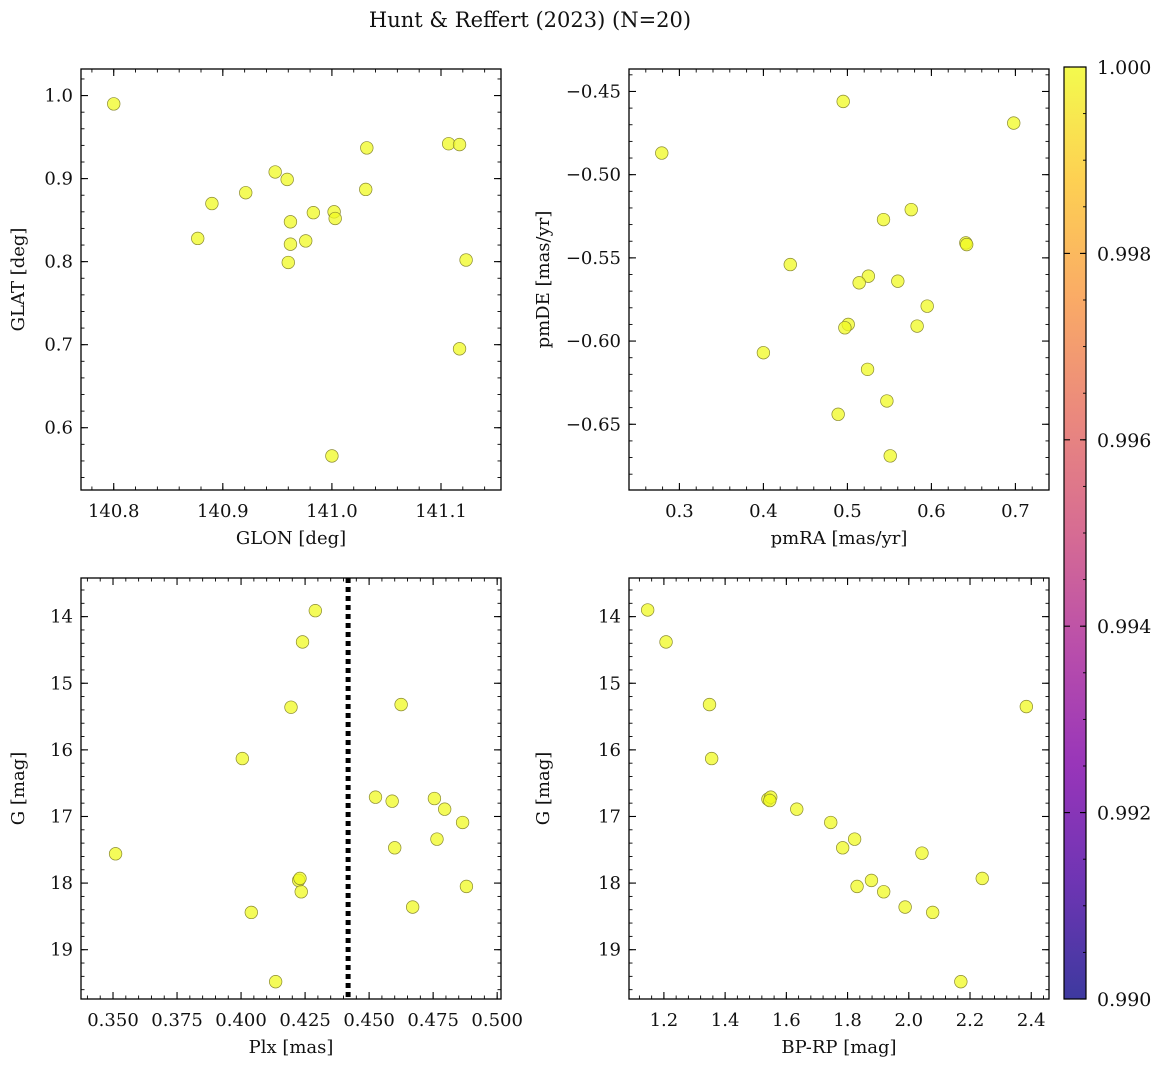 This screenshot has height=1067, width=1161. Describe the element at coordinates (664, 1020) in the screenshot. I see `x-tick-label: 1.2` at that location.